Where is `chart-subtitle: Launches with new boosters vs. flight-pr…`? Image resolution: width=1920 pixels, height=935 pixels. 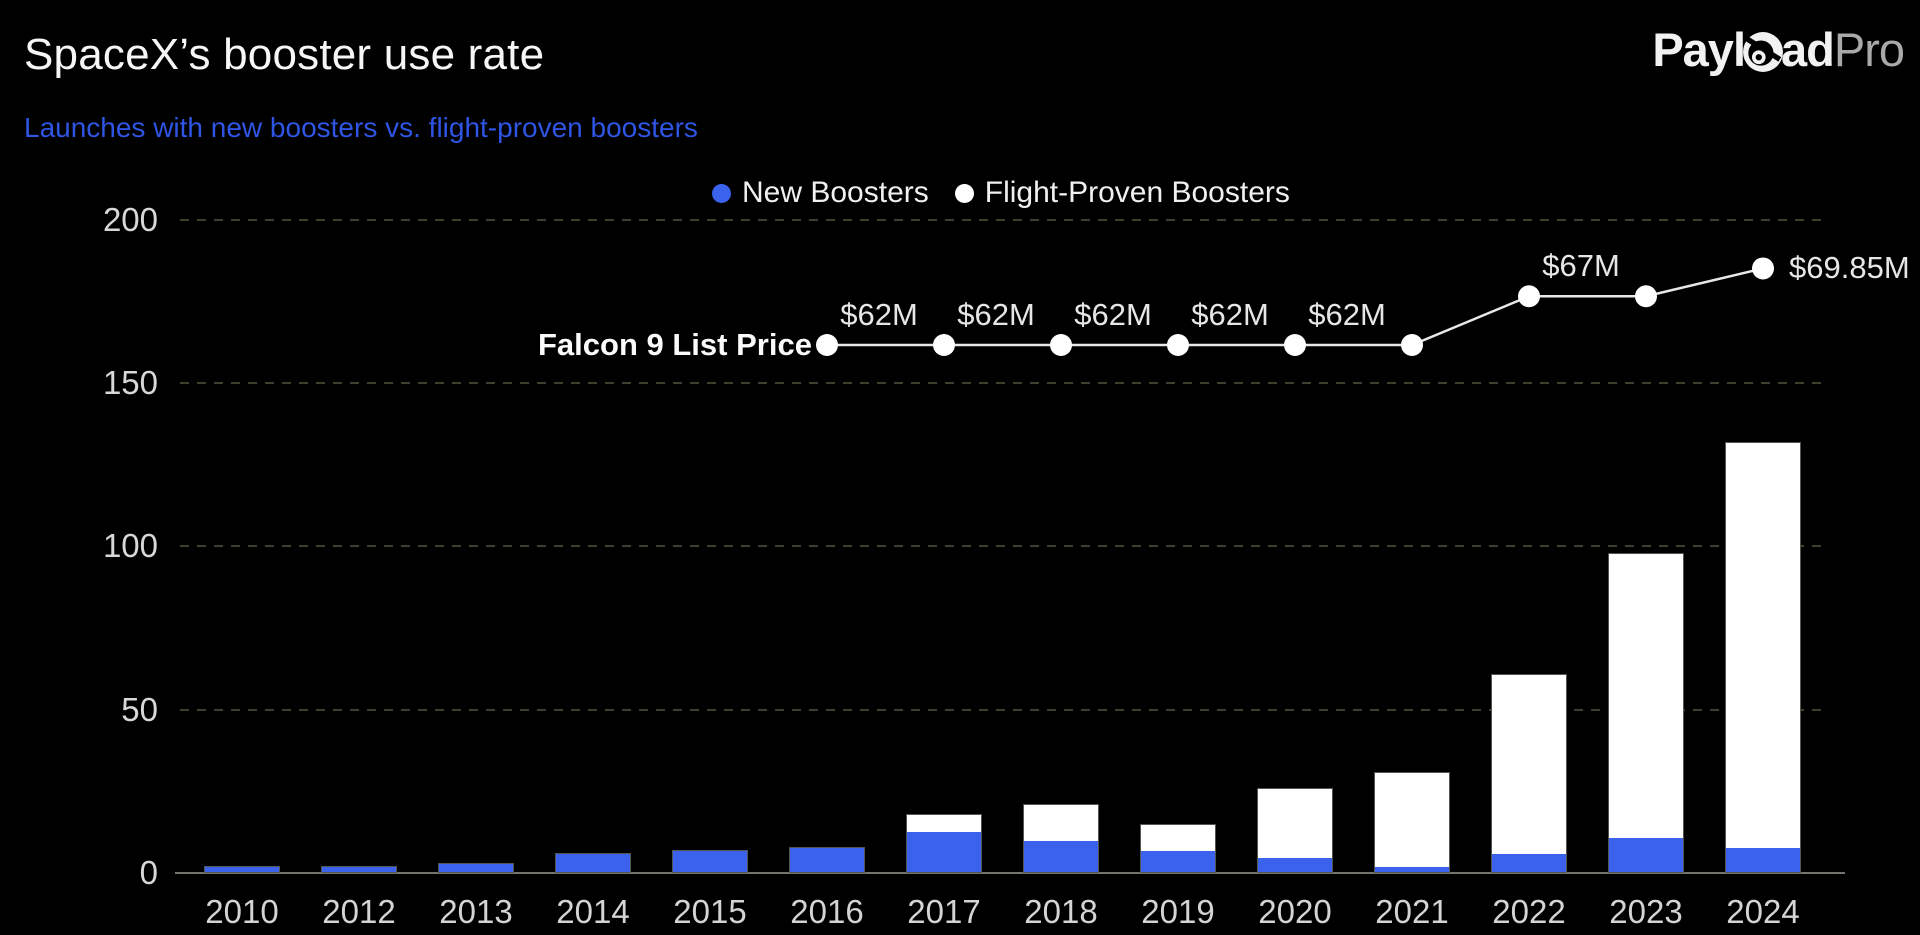
chart-subtitle: Launches with new boosters vs. flight-pr… is located at coordinates (361, 127).